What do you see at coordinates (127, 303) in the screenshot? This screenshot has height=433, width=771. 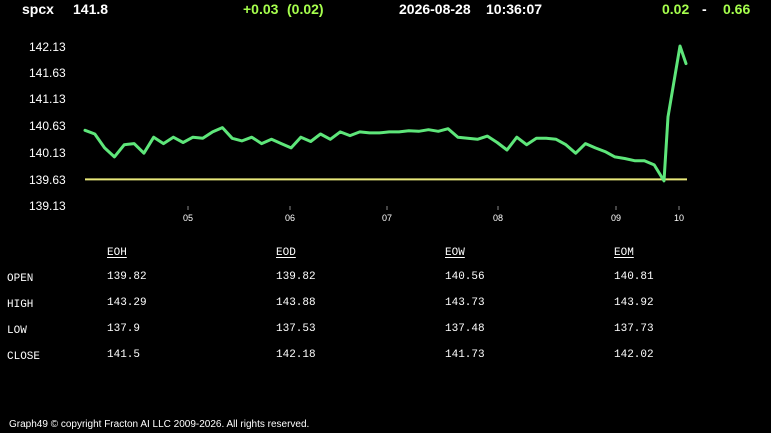 I see `table-cell: 143.29` at bounding box center [127, 303].